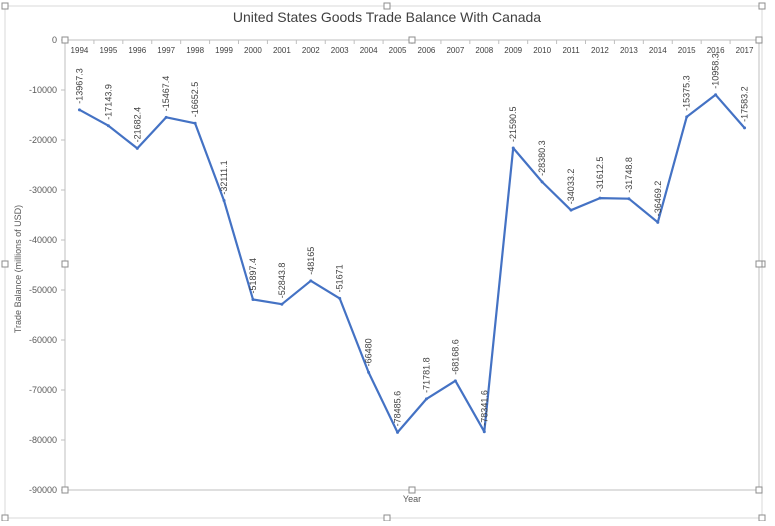 The image size is (775, 526). What do you see at coordinates (513, 50) in the screenshot?
I see `x-tick-label: 2009` at bounding box center [513, 50].